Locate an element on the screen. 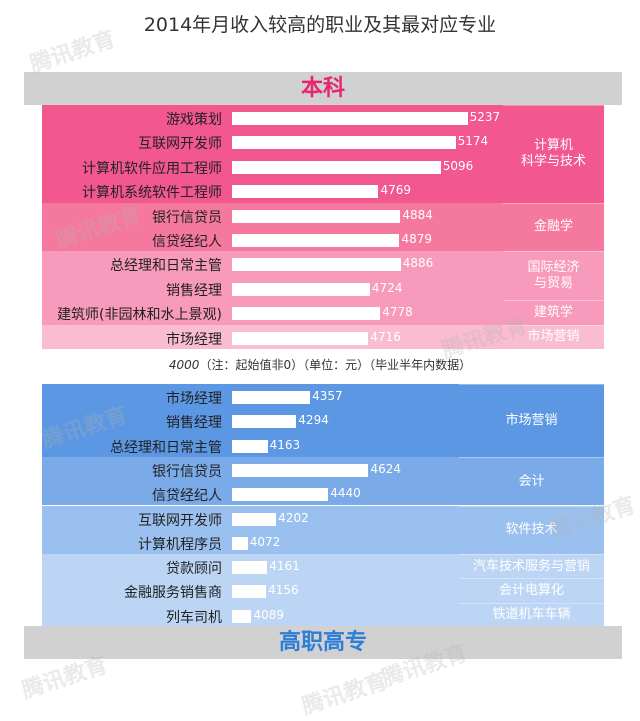  value-label: 4879 is located at coordinates (416, 239).